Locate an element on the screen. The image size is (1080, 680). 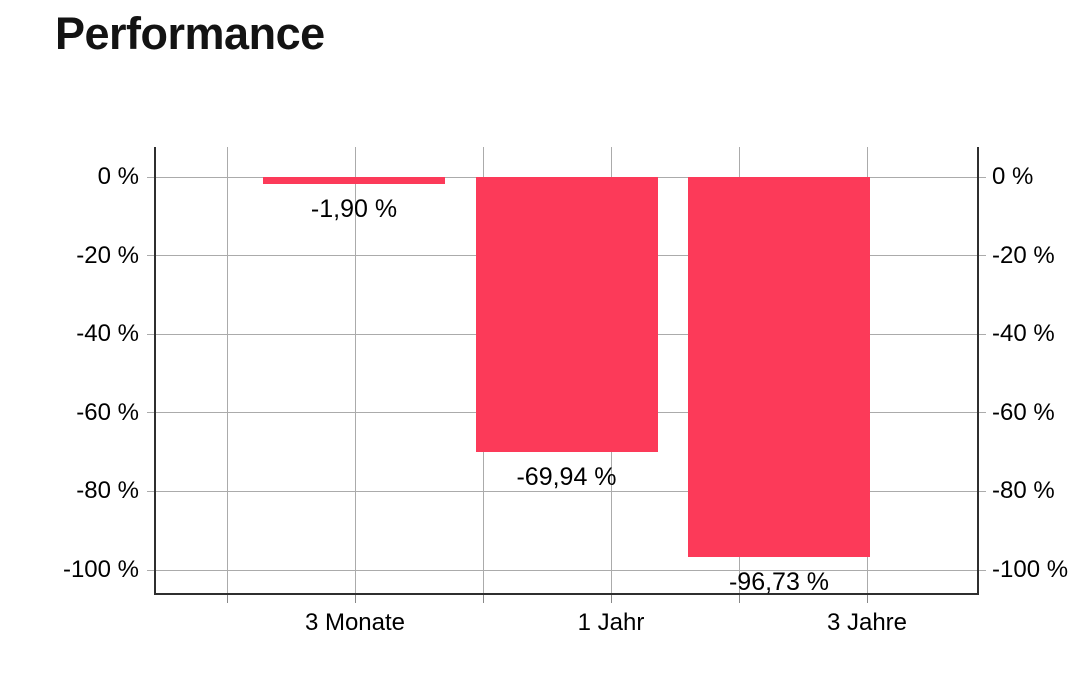
y-axis-label-left: -80 % is located at coordinates (107, 491).